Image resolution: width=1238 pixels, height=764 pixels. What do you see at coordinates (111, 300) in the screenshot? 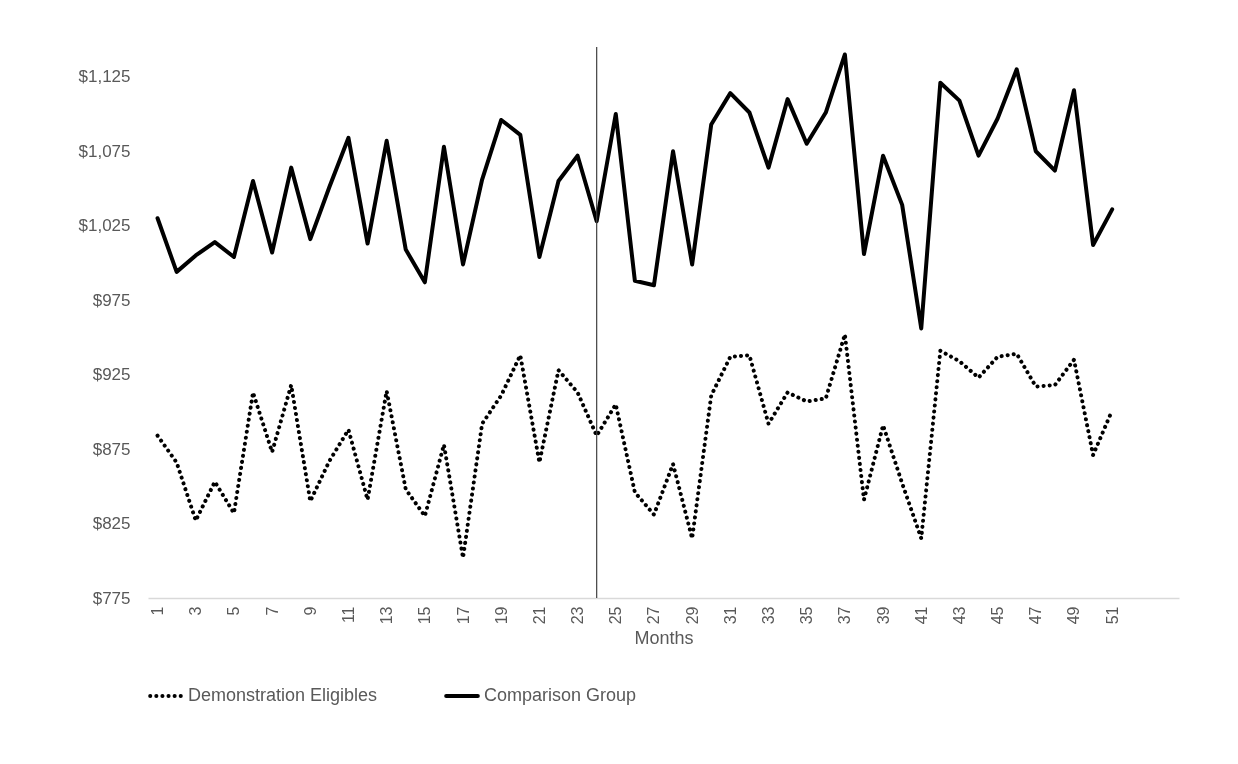
I see `y-tick-label: $975` at bounding box center [111, 300].